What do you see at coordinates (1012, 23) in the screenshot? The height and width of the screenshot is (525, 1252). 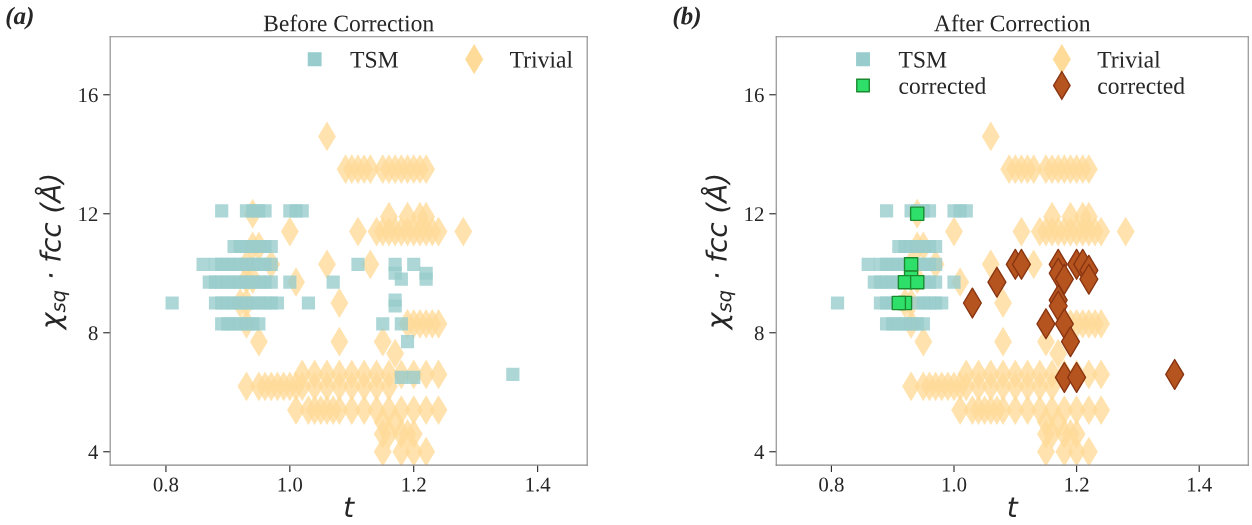 I see `chart-title: After Correction` at bounding box center [1012, 23].